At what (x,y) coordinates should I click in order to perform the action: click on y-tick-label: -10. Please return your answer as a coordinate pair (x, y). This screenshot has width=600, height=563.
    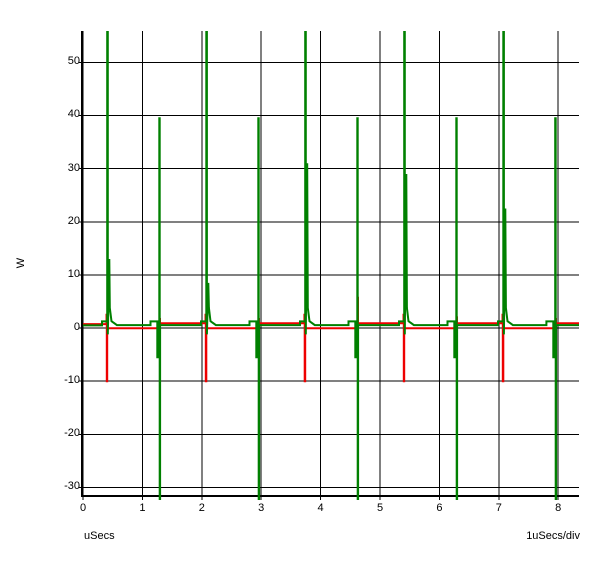
    Looking at the image, I should click on (72, 380).